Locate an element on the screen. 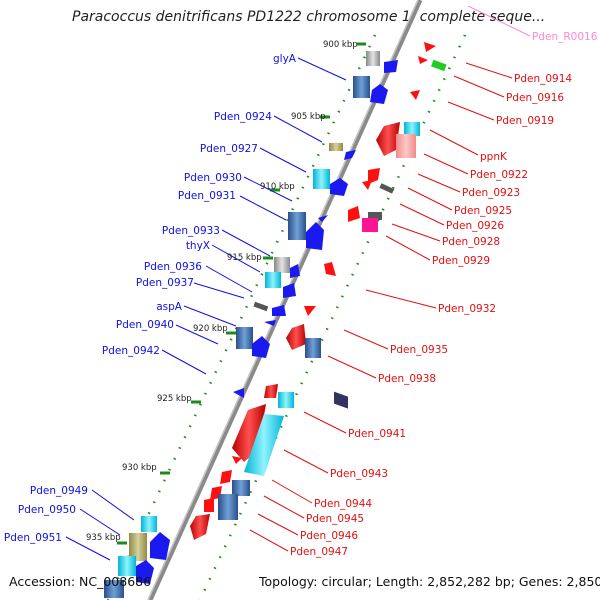  gene-label-pden-0916: Pden_0916 is located at coordinates (535, 98).